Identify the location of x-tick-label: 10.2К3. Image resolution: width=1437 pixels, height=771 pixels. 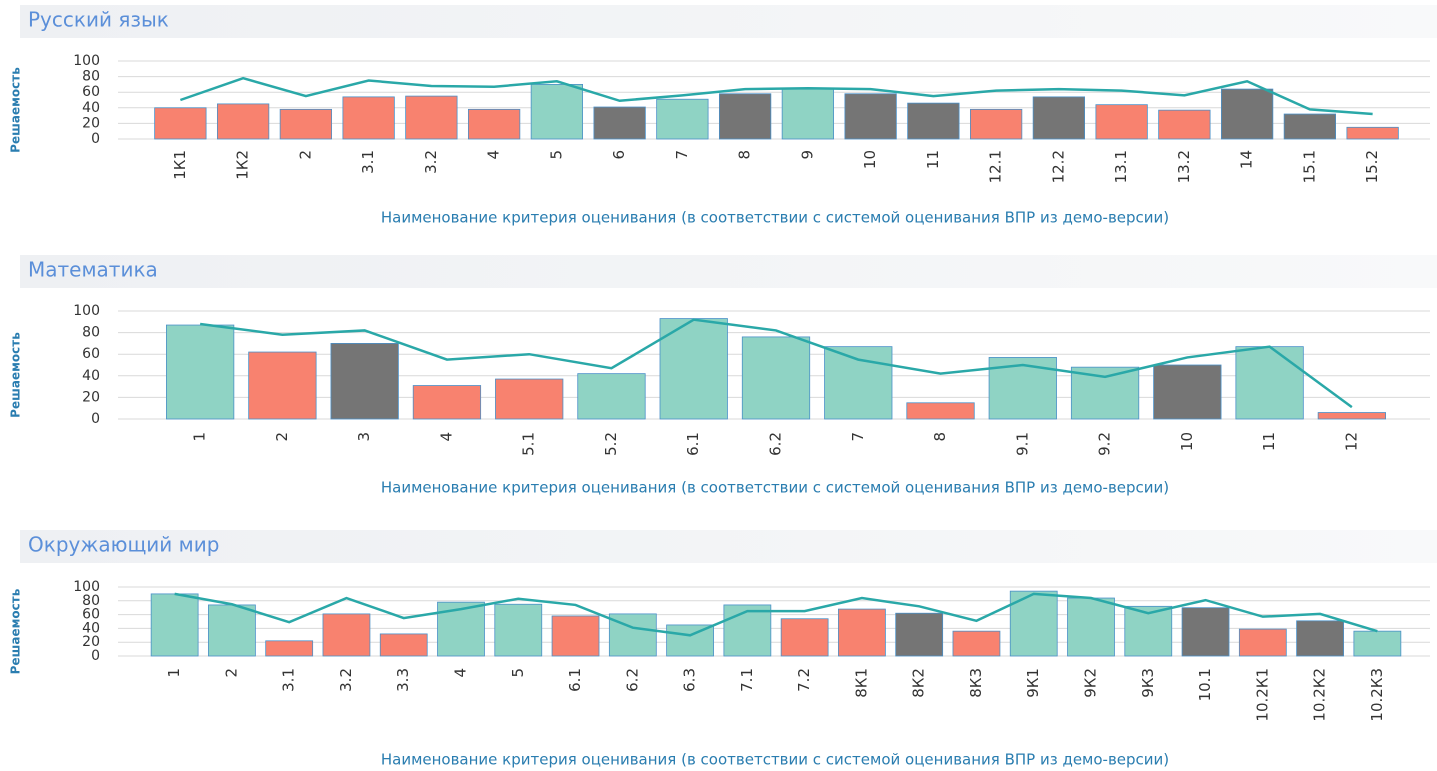
(1377, 695).